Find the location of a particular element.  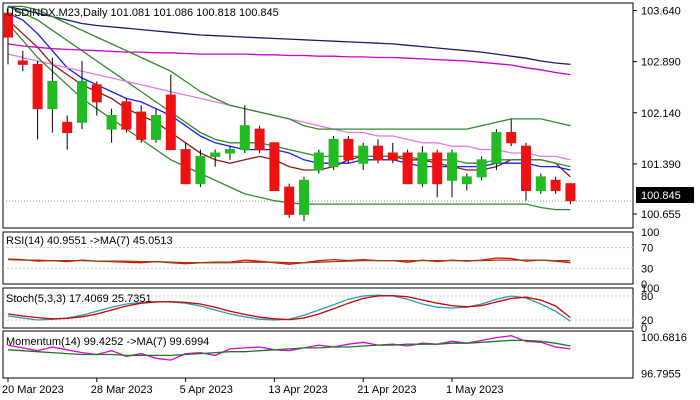

x-tick-label: 20 Mar 2023 is located at coordinates (33, 390).